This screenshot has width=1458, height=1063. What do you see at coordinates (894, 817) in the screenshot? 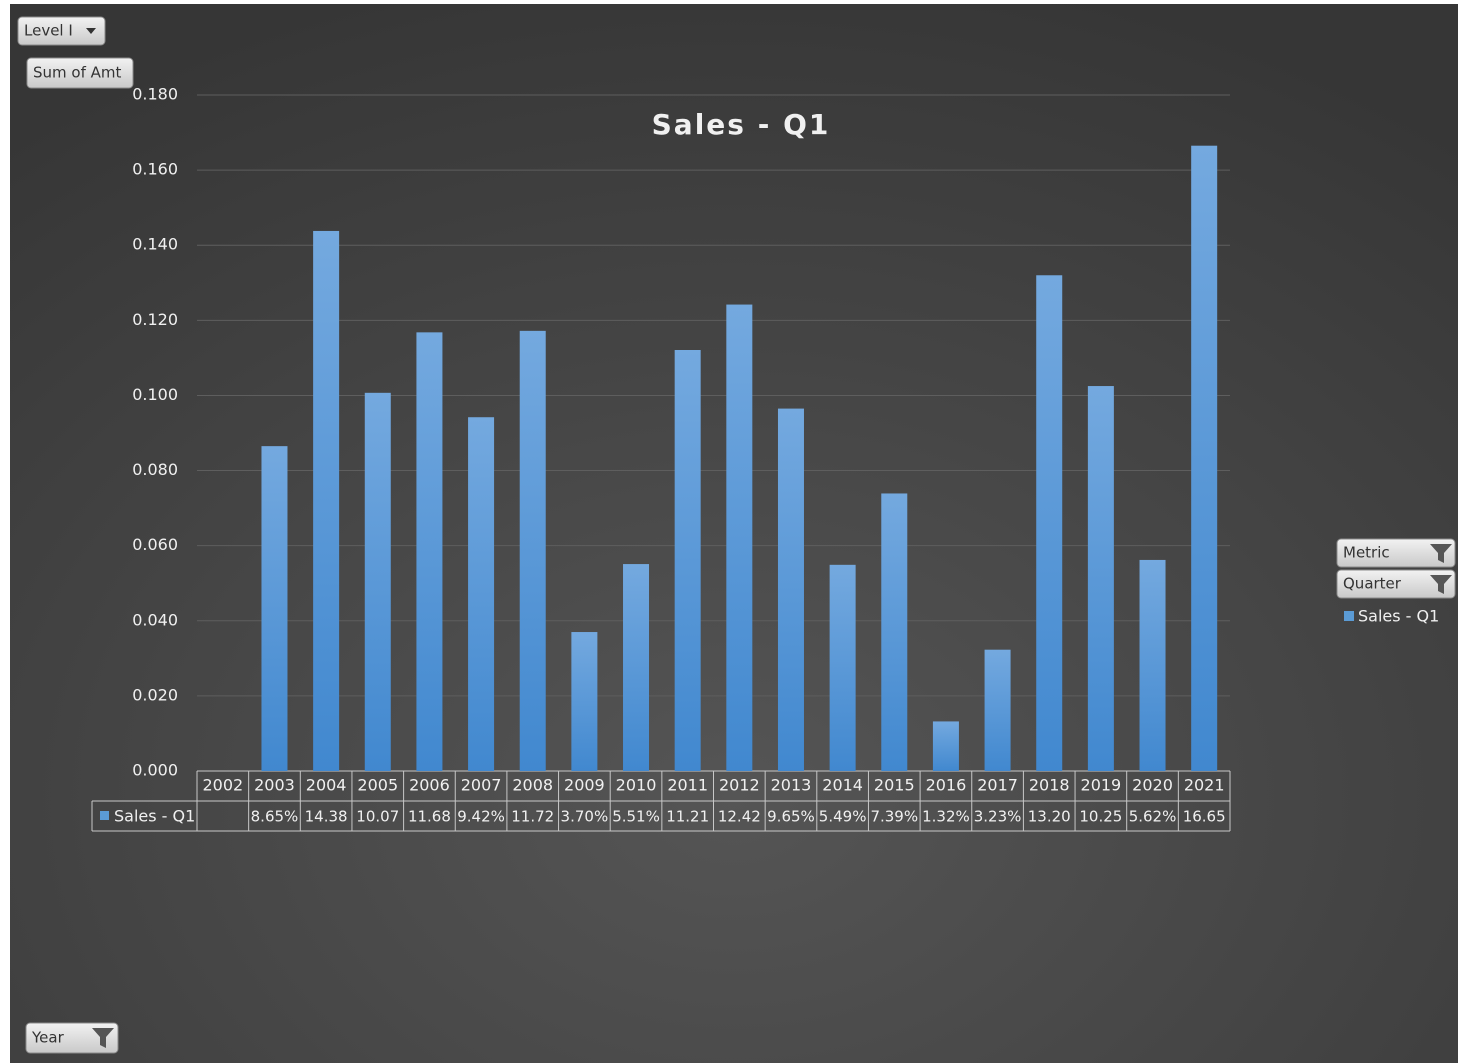
I see `data-table-value: 7.39%` at bounding box center [894, 817].